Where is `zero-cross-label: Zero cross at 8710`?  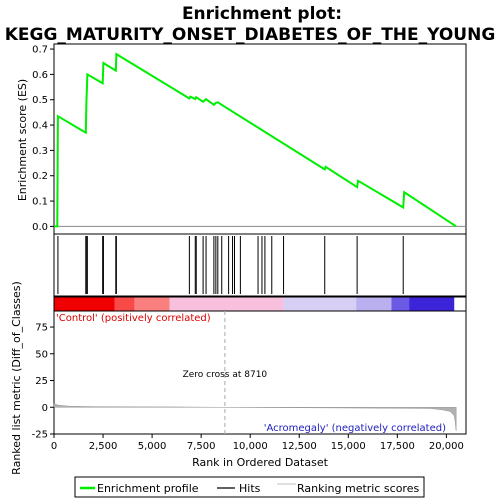 zero-cross-label: Zero cross at 8710 is located at coordinates (225, 375).